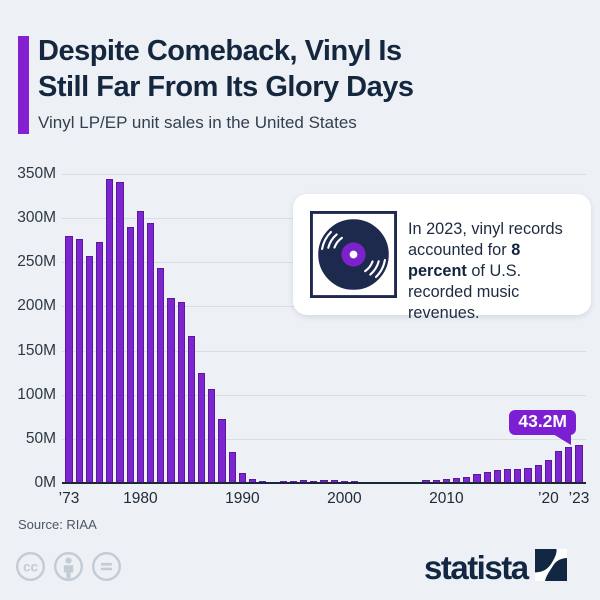 This screenshot has height=600, width=600. What do you see at coordinates (548, 498) in the screenshot?
I see `x-axis-label: ’20` at bounding box center [548, 498].